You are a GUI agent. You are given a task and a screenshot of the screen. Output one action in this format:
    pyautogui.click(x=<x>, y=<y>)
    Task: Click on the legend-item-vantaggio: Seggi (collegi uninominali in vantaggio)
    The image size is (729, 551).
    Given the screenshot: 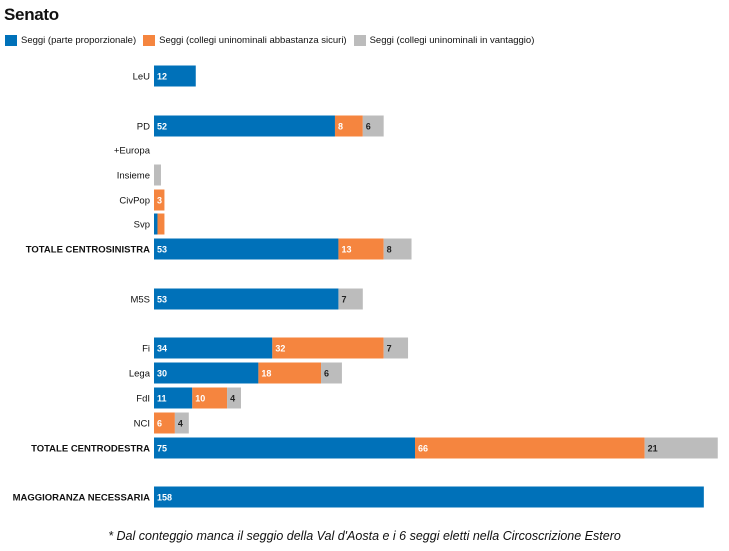 What is the action you would take?
    pyautogui.click(x=444, y=40)
    